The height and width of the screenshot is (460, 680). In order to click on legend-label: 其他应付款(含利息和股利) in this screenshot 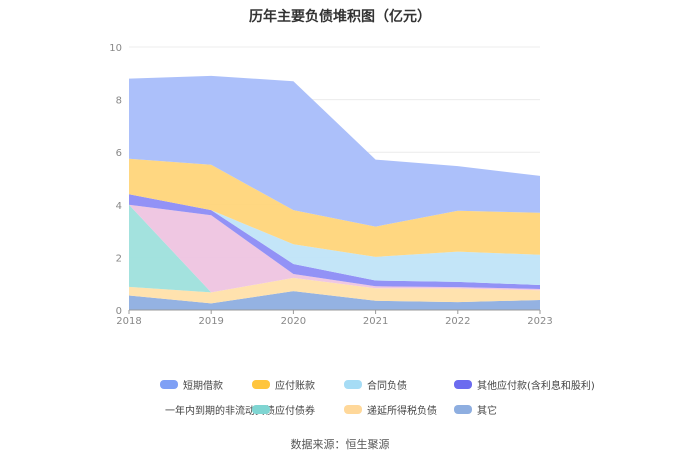, I will do `click(536, 386)`.